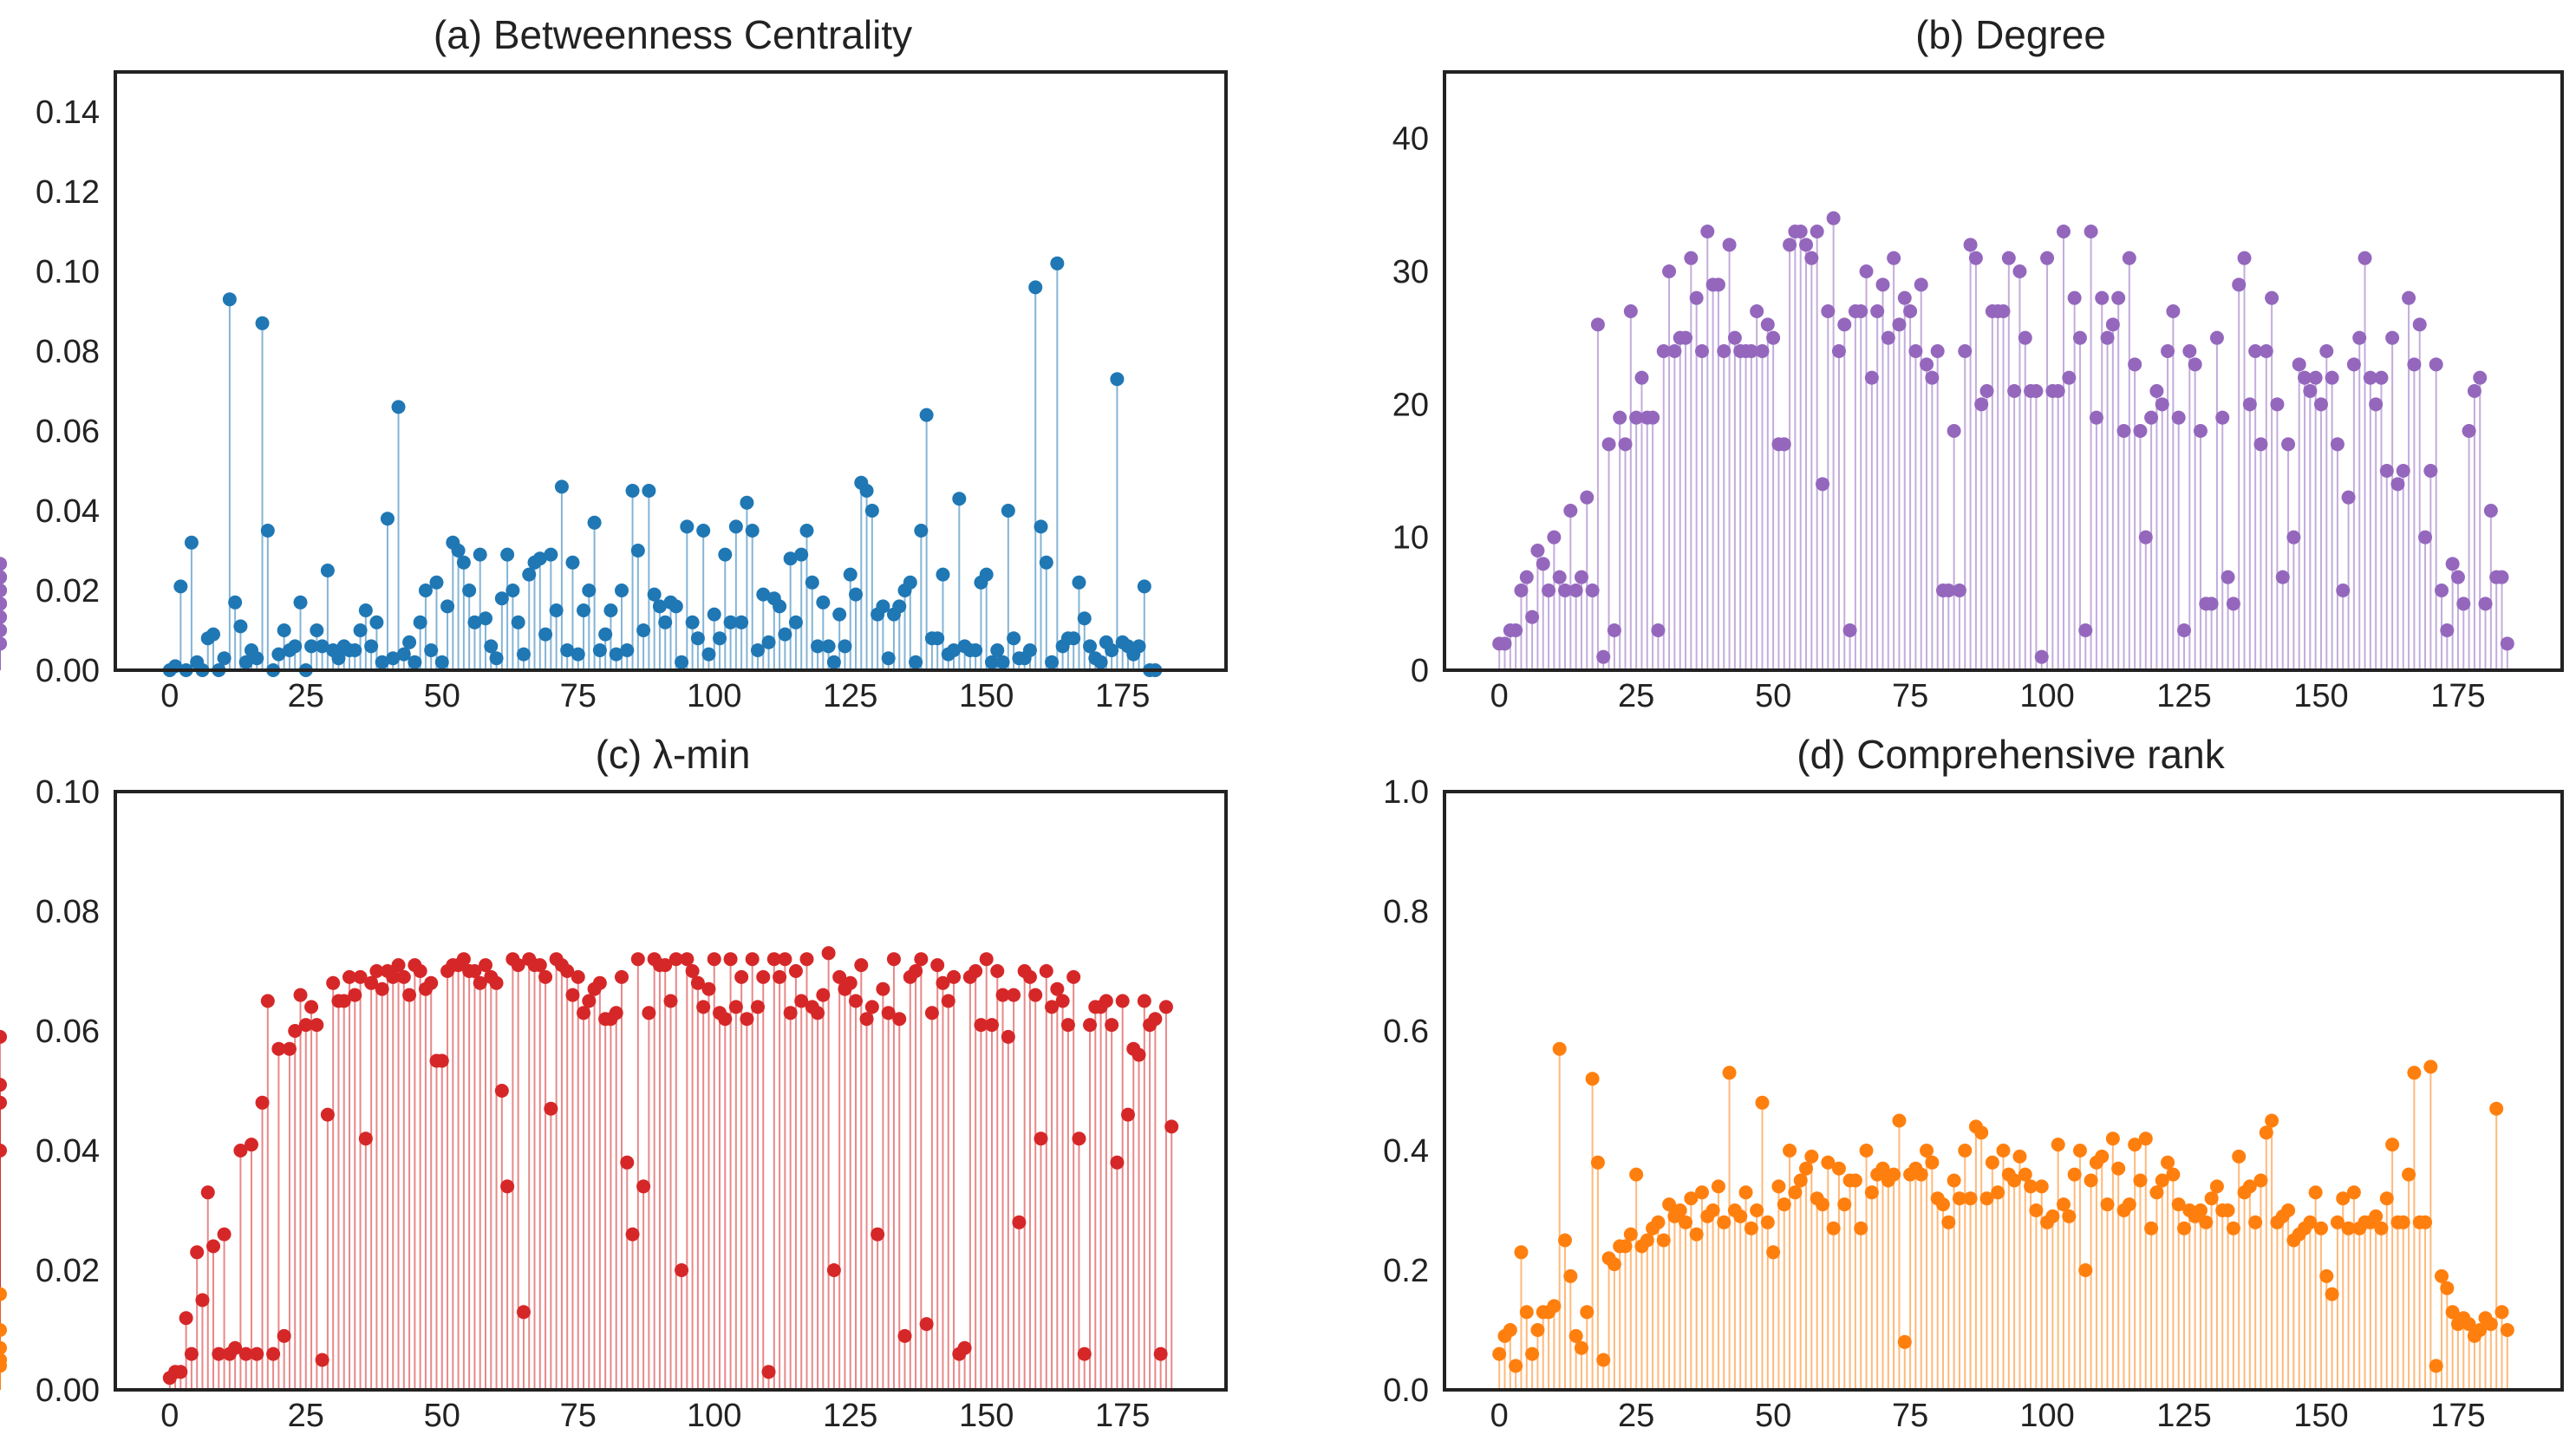  What do you see at coordinates (1910, 696) in the screenshot?
I see `x-tick-label: 75` at bounding box center [1910, 696].